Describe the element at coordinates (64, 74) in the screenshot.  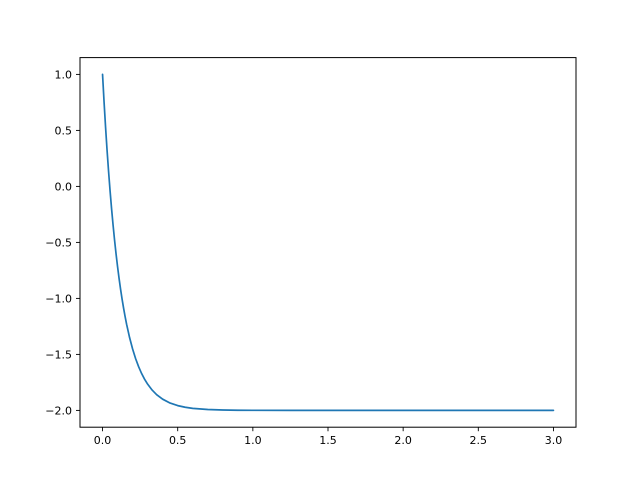
I see `y-tick-label: 1.0` at that location.